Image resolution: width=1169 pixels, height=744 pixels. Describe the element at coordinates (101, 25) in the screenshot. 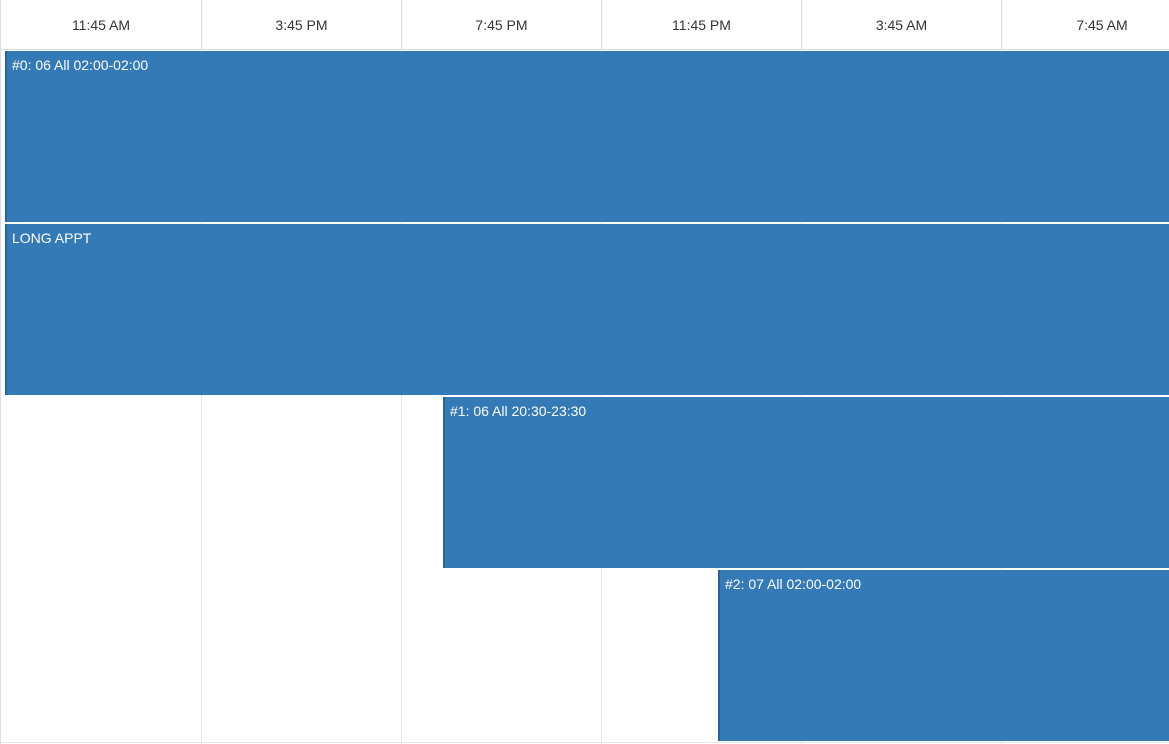

I see `time-slot-header: 11:45 AM` at that location.